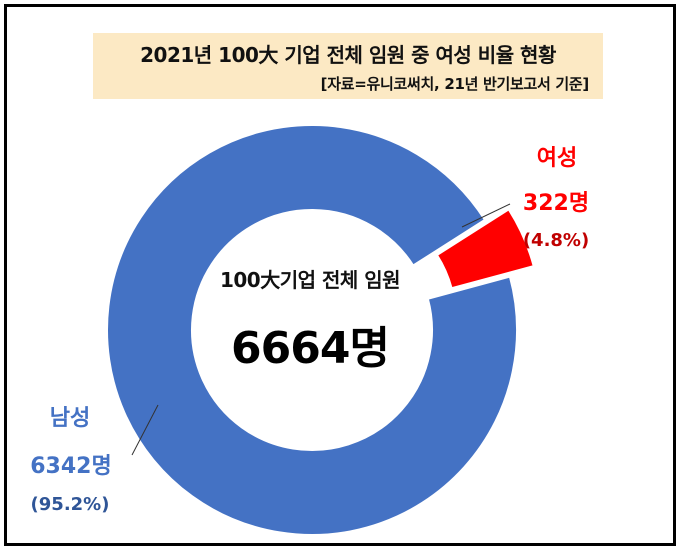 This screenshot has height=550, width=680. Describe the element at coordinates (70, 504) in the screenshot. I see `male-percent: (95.2%)` at that location.